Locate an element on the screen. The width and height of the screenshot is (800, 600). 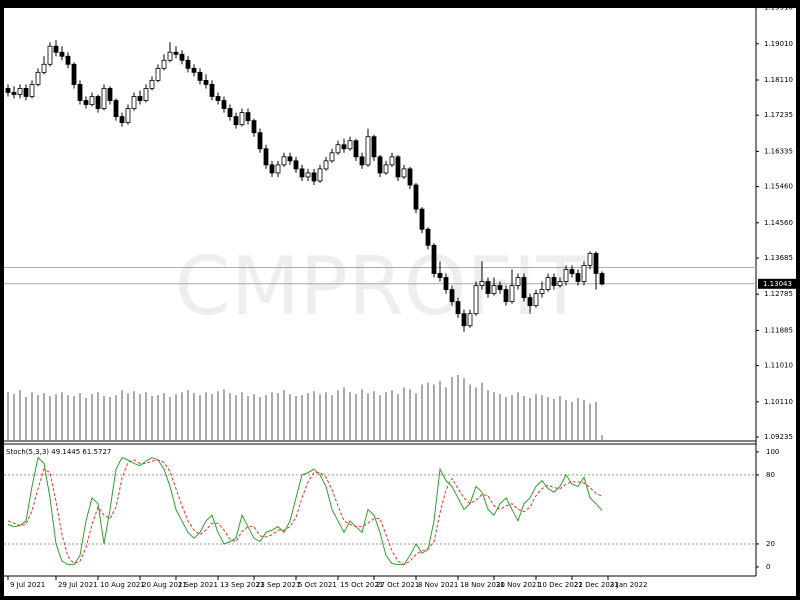
y-tick-label: 1.13685 is located at coordinates (778, 258).